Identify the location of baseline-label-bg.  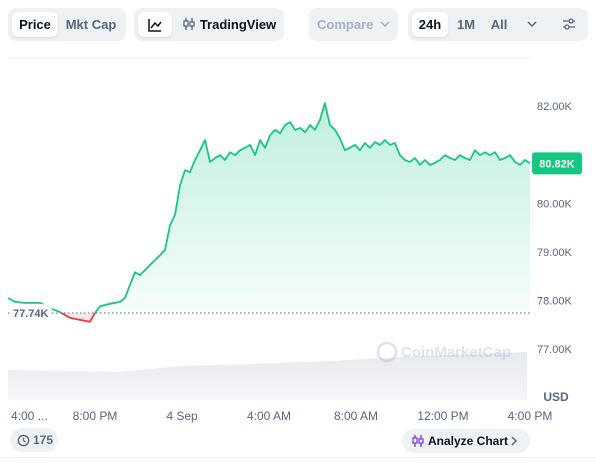
(31, 313).